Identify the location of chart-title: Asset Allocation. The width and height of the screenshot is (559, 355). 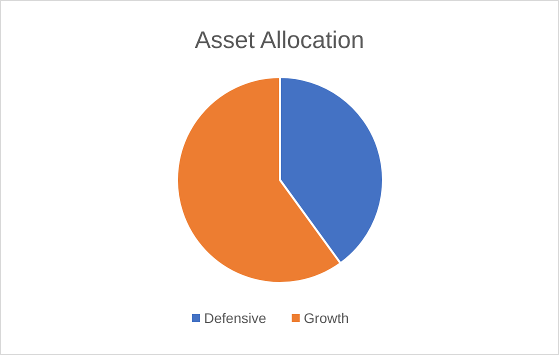
(279, 40).